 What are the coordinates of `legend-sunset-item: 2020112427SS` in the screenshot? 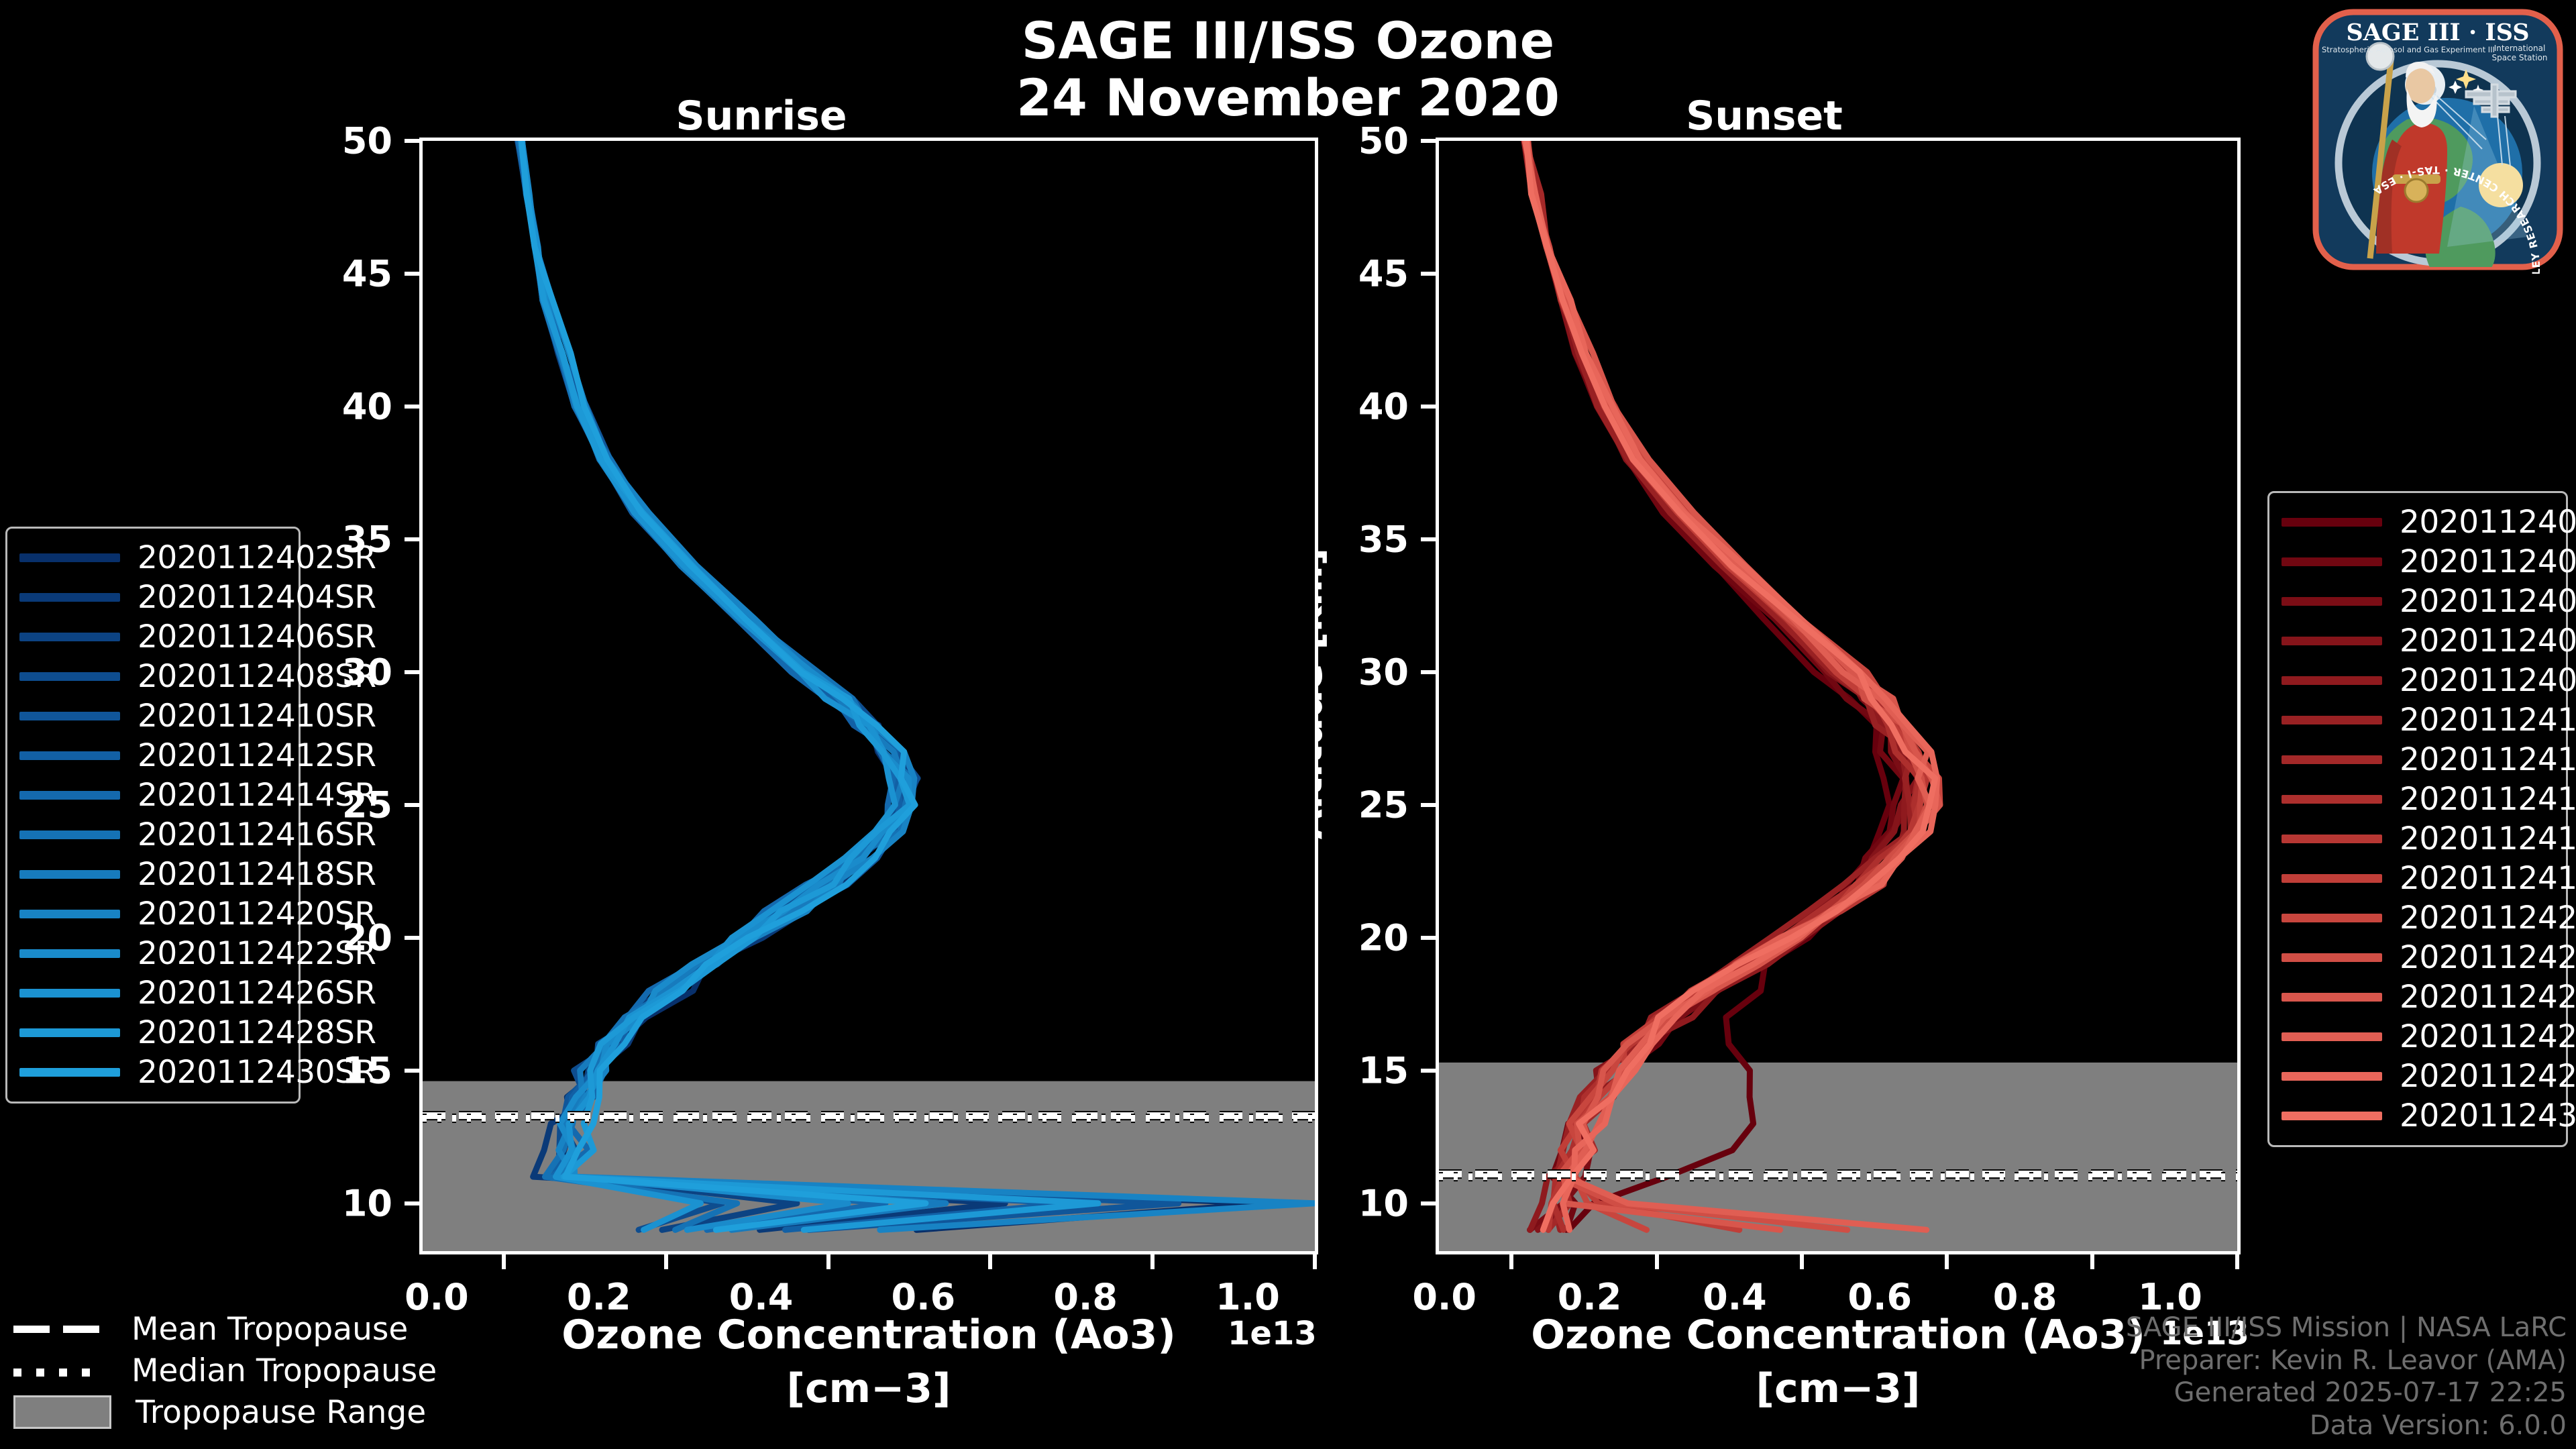 It's located at (2429, 1037).